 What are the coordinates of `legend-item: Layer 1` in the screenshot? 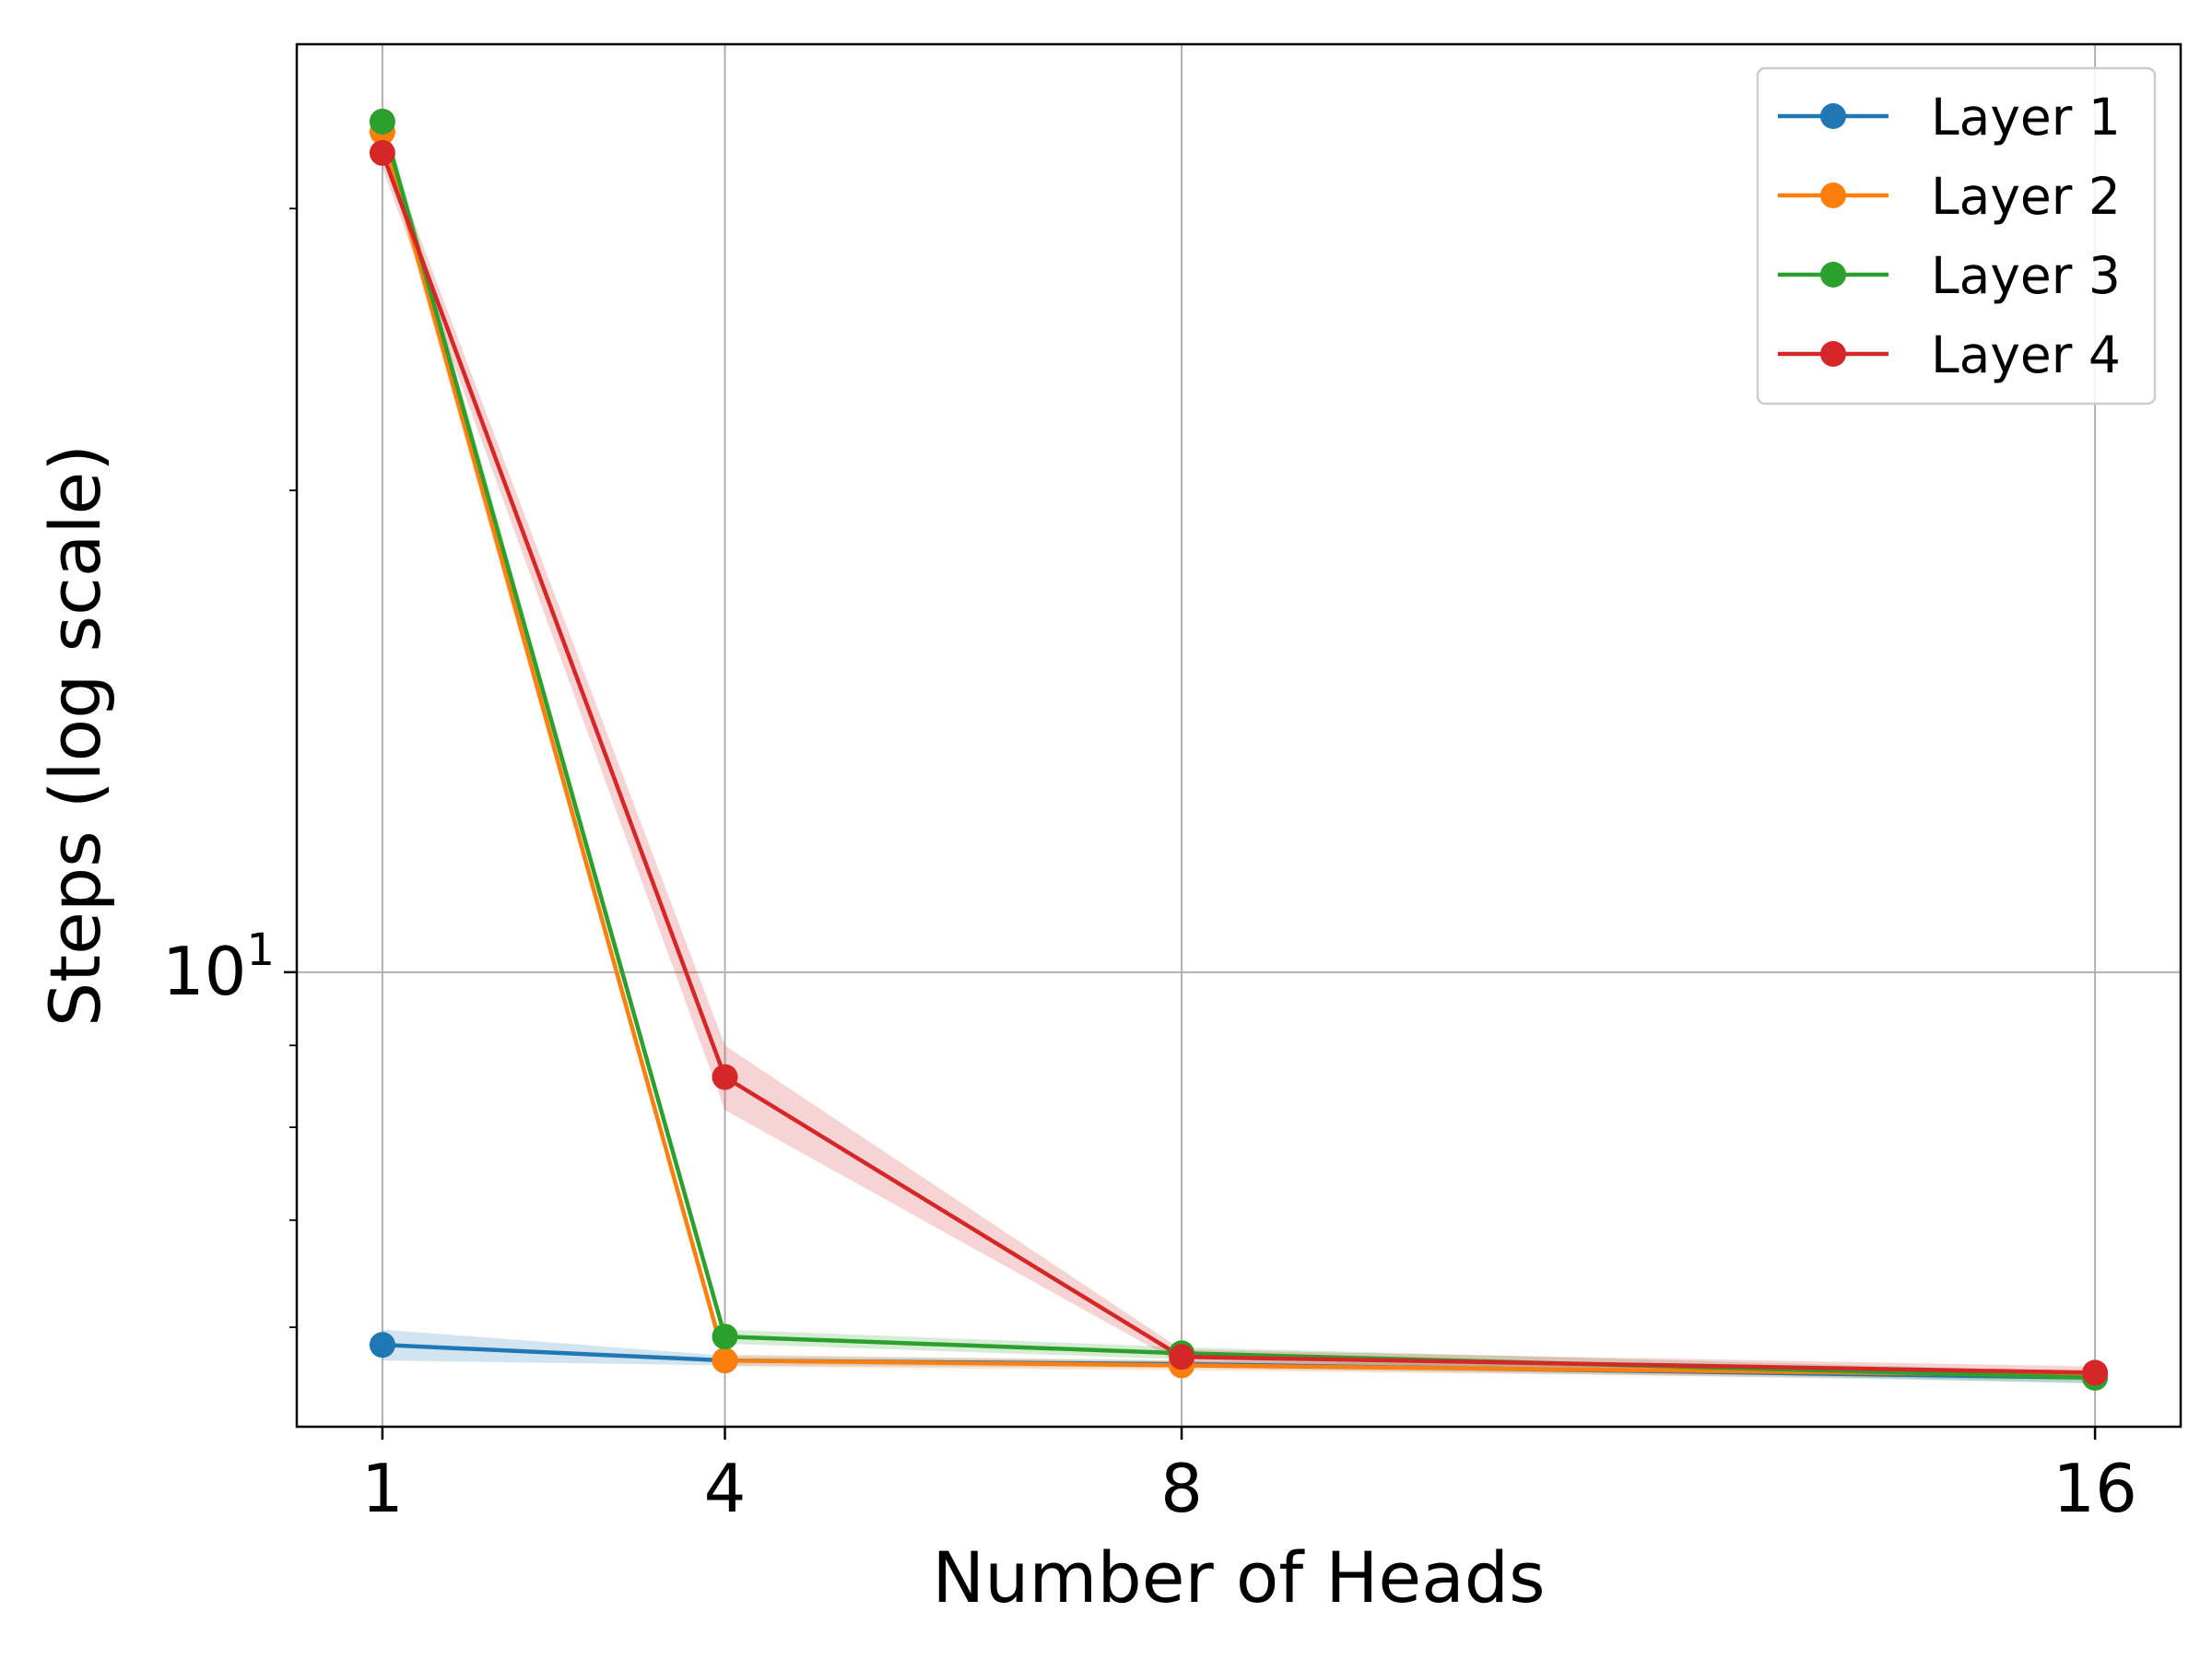 It's located at (1949, 117).